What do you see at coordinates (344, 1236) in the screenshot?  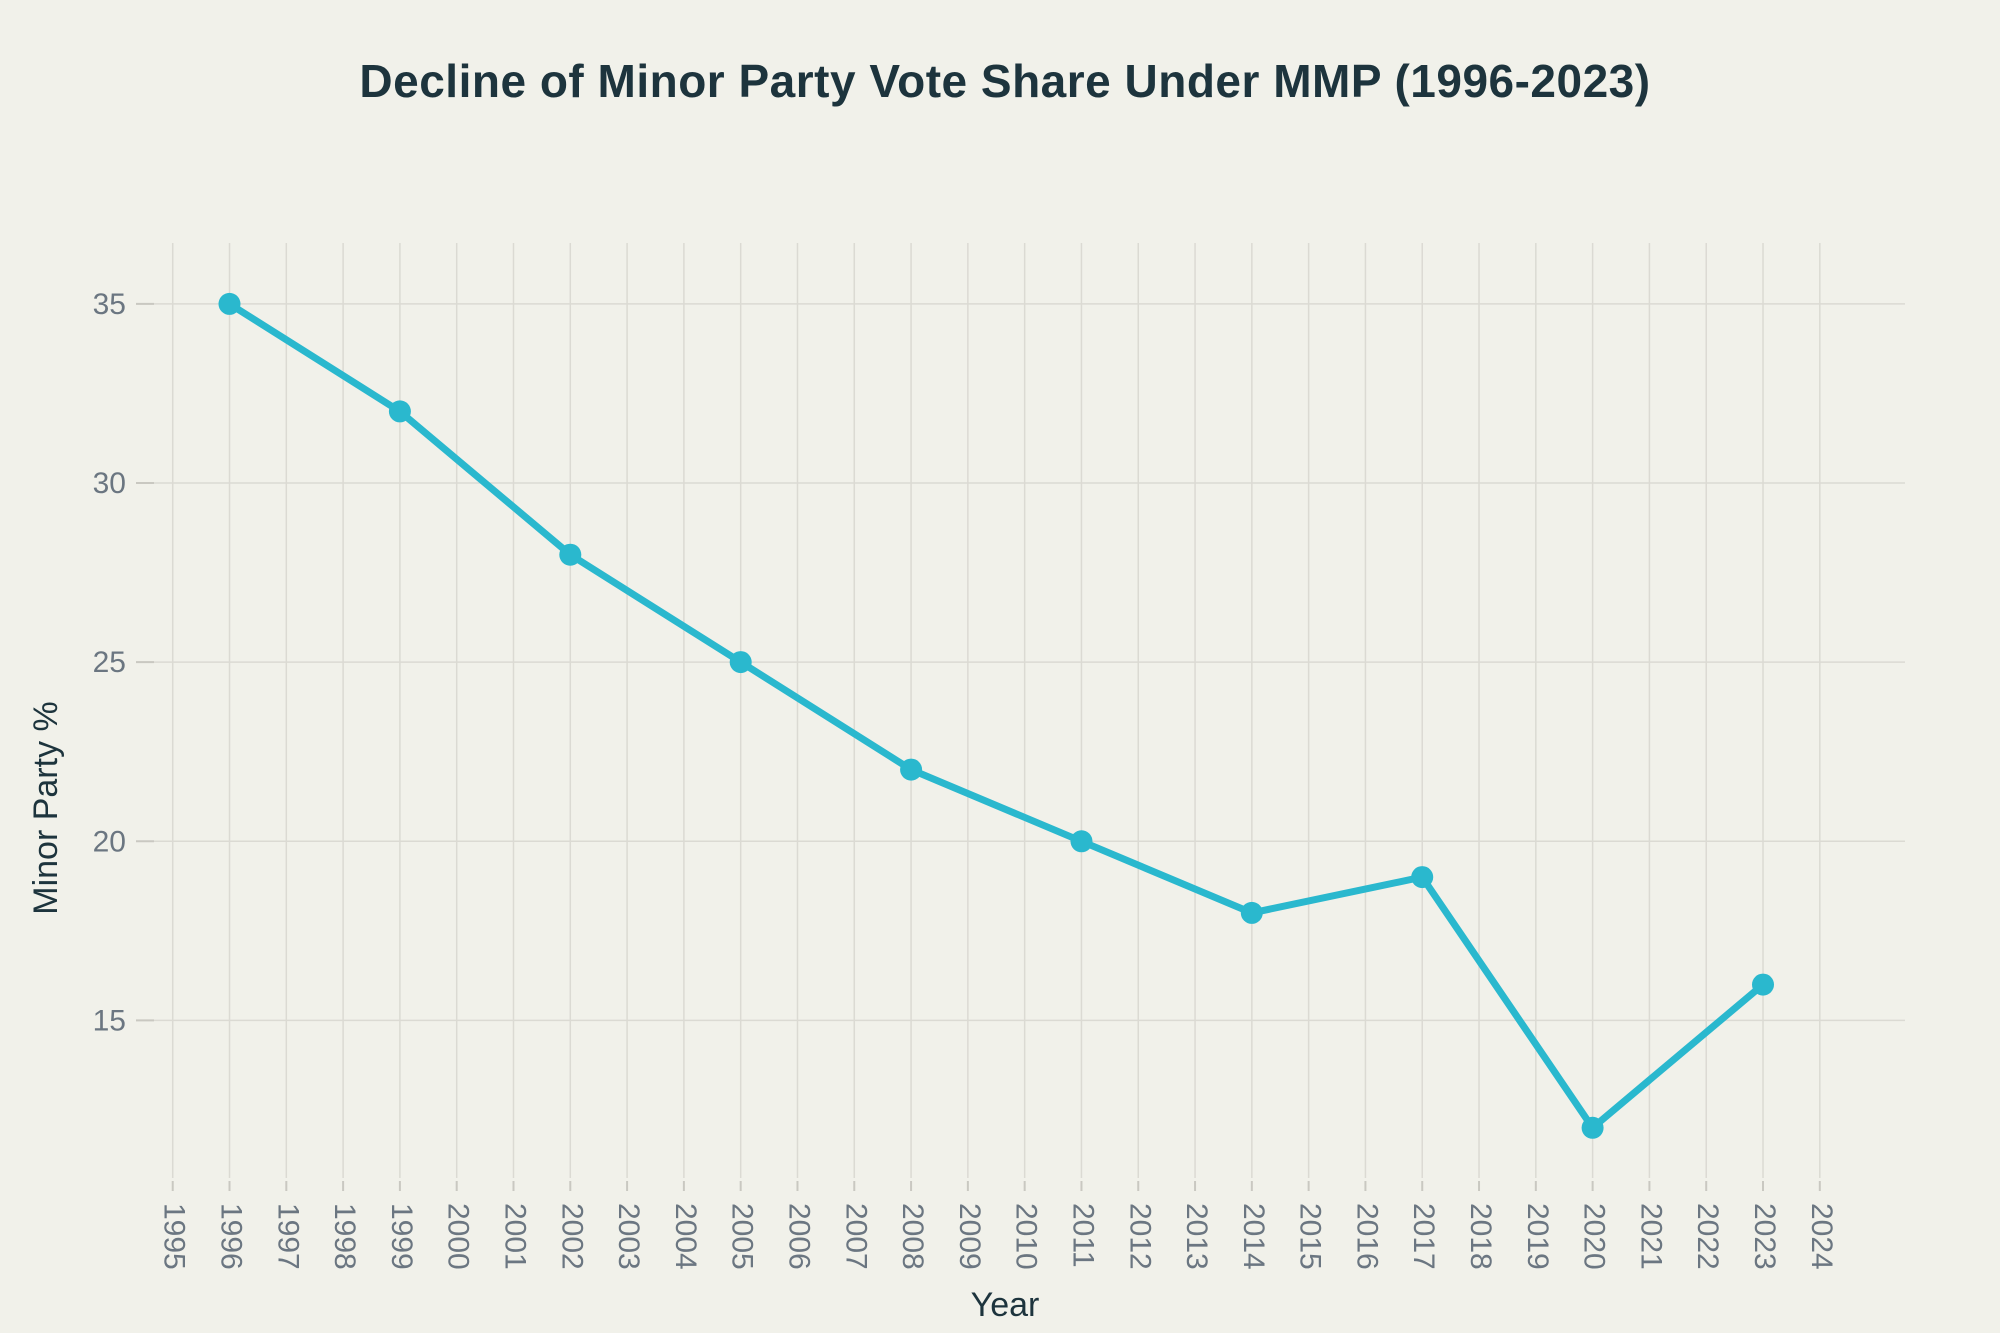 I see `x-tick-label: 1998` at bounding box center [344, 1236].